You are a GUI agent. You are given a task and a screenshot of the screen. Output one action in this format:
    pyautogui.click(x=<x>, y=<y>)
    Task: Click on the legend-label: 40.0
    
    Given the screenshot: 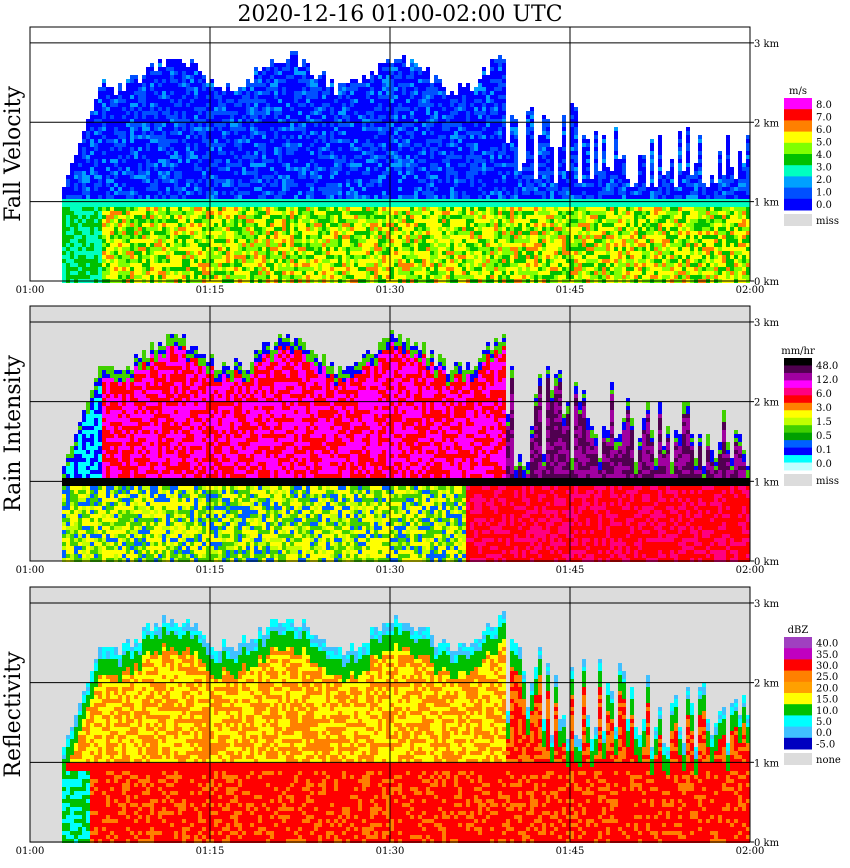 What is the action you would take?
    pyautogui.click(x=827, y=644)
    